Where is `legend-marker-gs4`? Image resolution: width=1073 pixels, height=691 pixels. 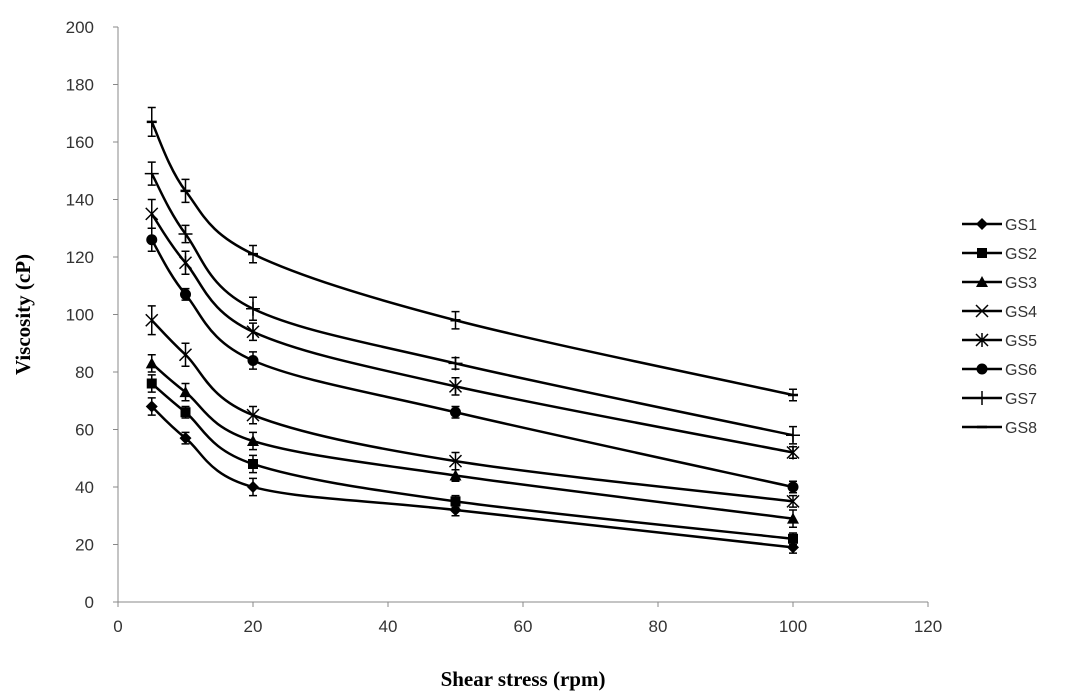 legend-marker-gs4 is located at coordinates (982, 311).